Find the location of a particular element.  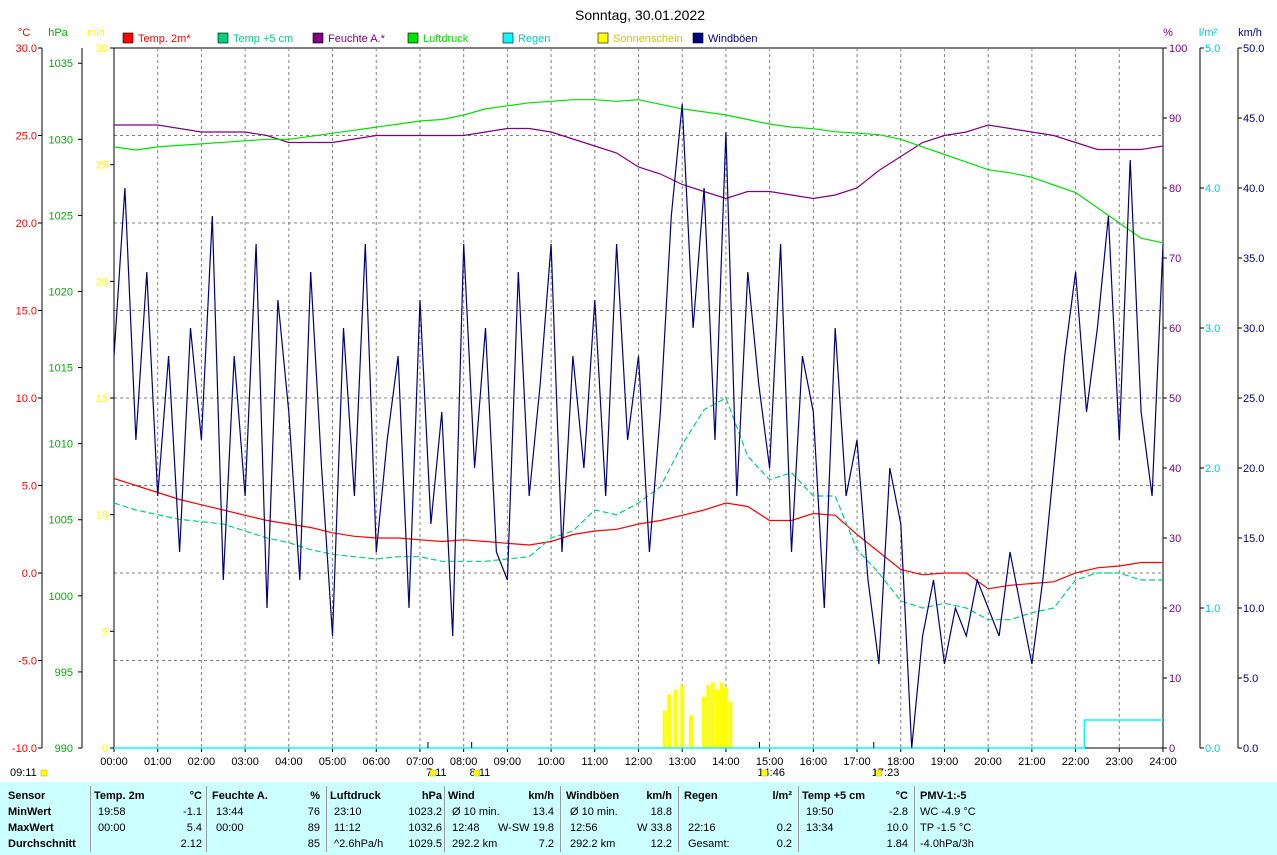

x-tick-label: 23:00 is located at coordinates (1120, 762).